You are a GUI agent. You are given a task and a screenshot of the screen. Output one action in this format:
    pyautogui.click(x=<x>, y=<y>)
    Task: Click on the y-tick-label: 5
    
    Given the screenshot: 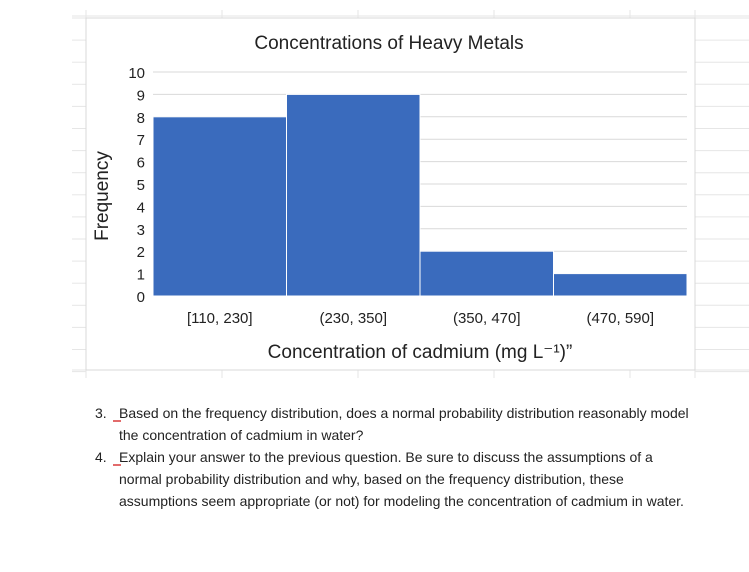 What is the action you would take?
    pyautogui.click(x=141, y=185)
    